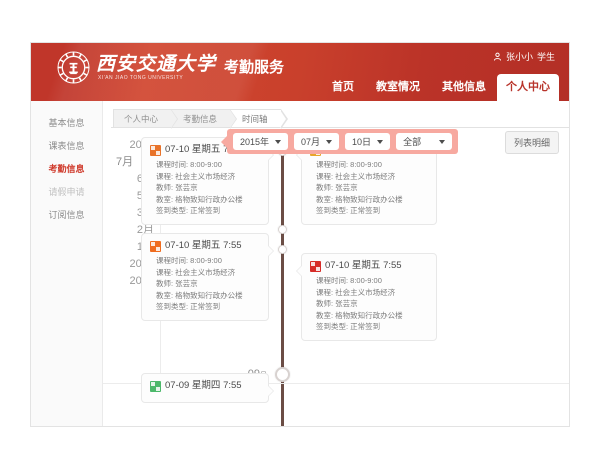 Image resolution: width=600 pixels, height=450 pixels. What do you see at coordinates (67, 263) in the screenshot?
I see `sidebar: 基本信息 课表信息 考勤信息 请假申请 订阅信息` at bounding box center [67, 263].